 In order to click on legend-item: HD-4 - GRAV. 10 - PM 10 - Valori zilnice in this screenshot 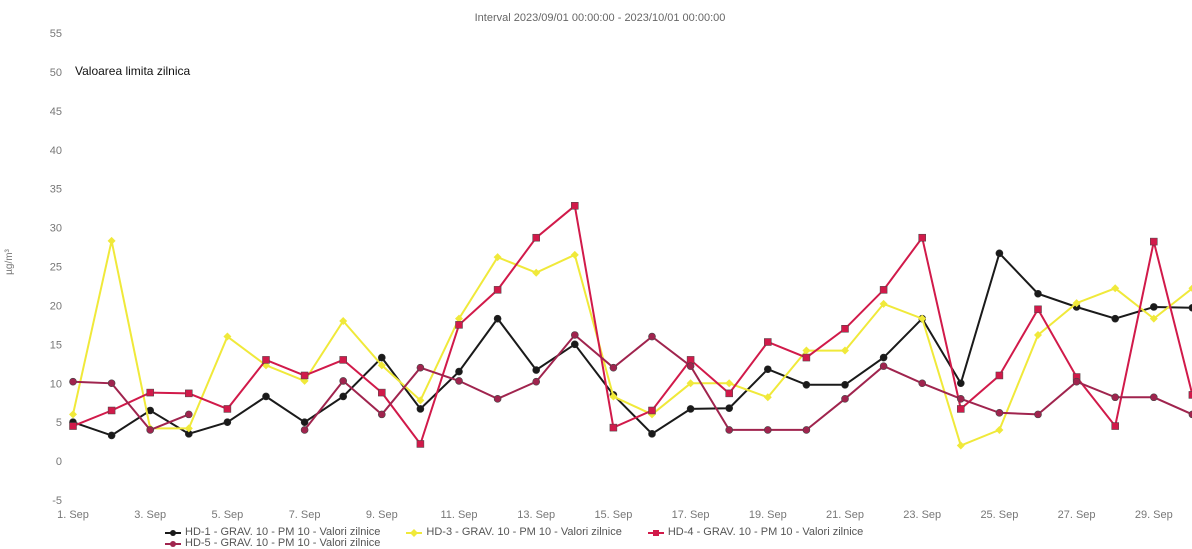, I will do `click(755, 532)`.